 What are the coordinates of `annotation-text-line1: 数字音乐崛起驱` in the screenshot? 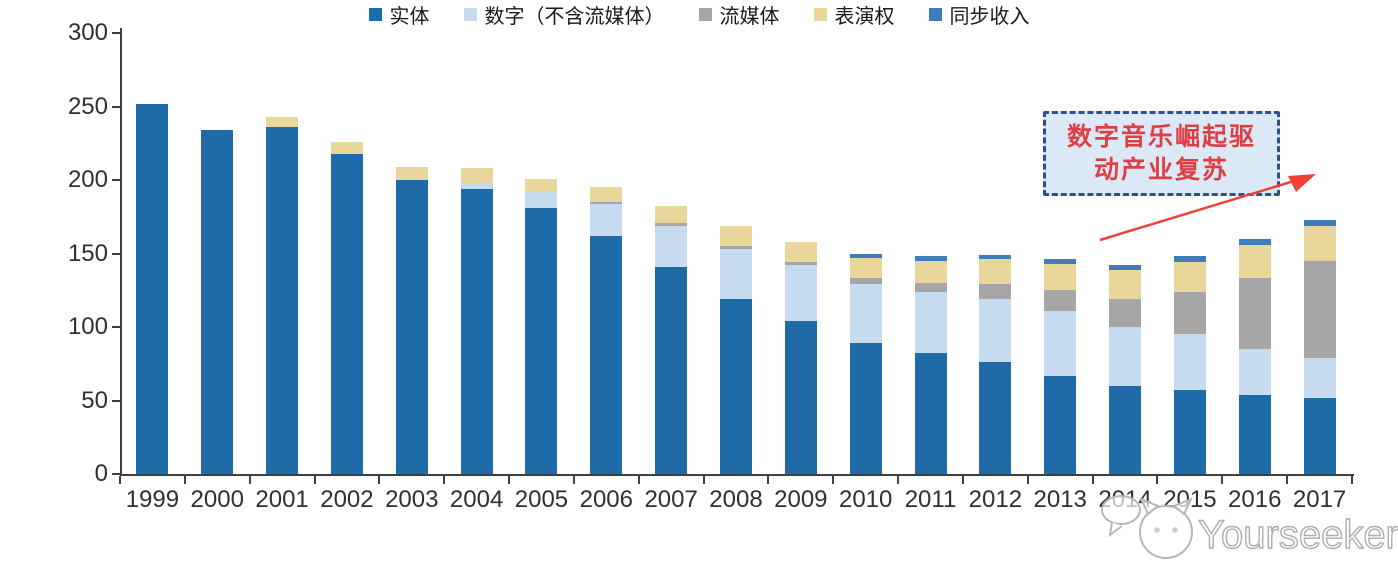 It's located at (1161, 136).